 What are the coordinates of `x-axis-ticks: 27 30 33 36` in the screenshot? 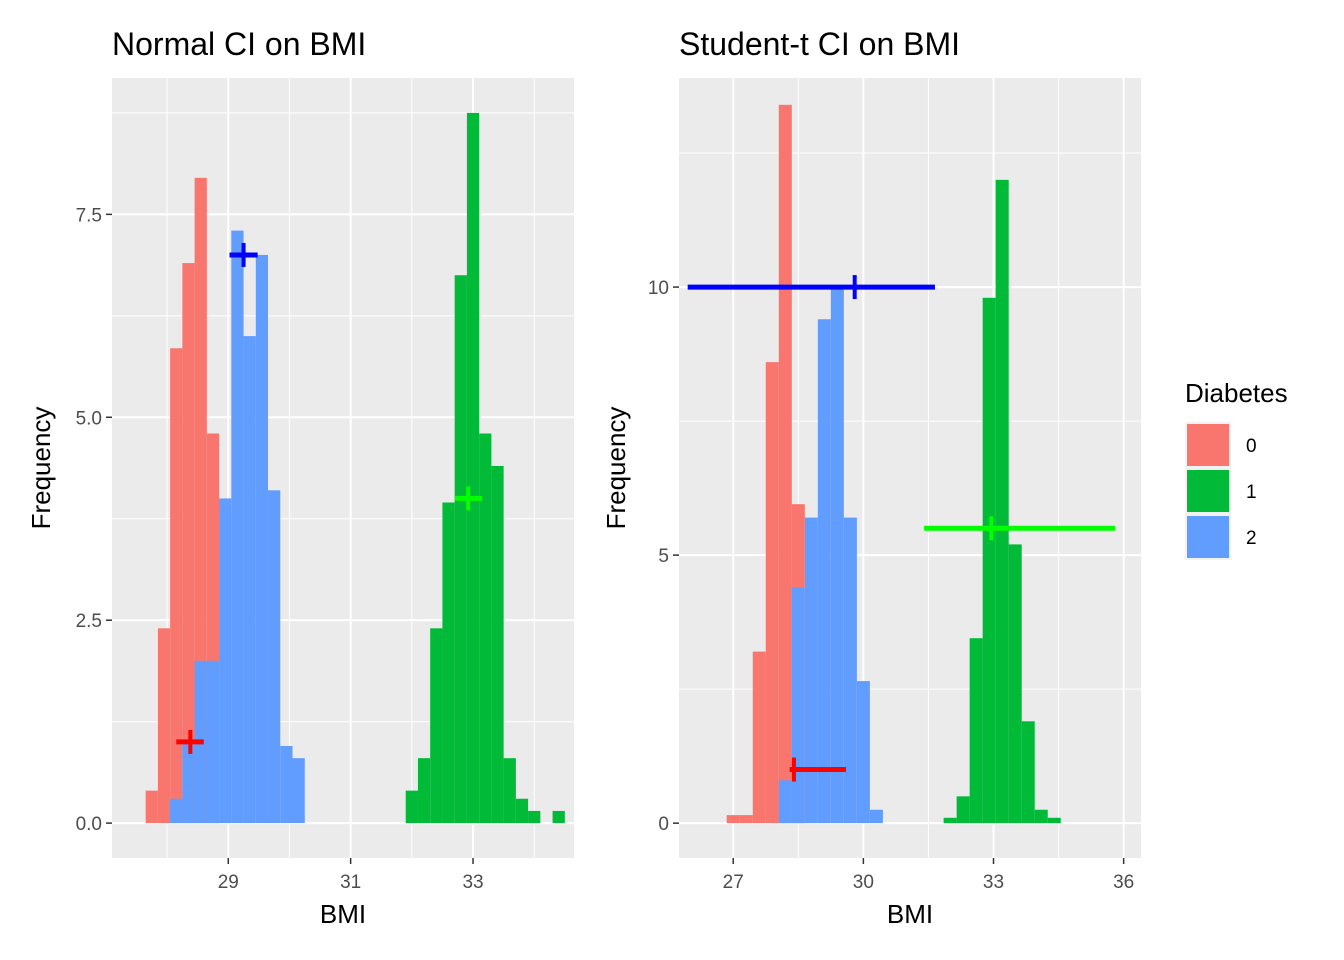 It's located at (928, 875).